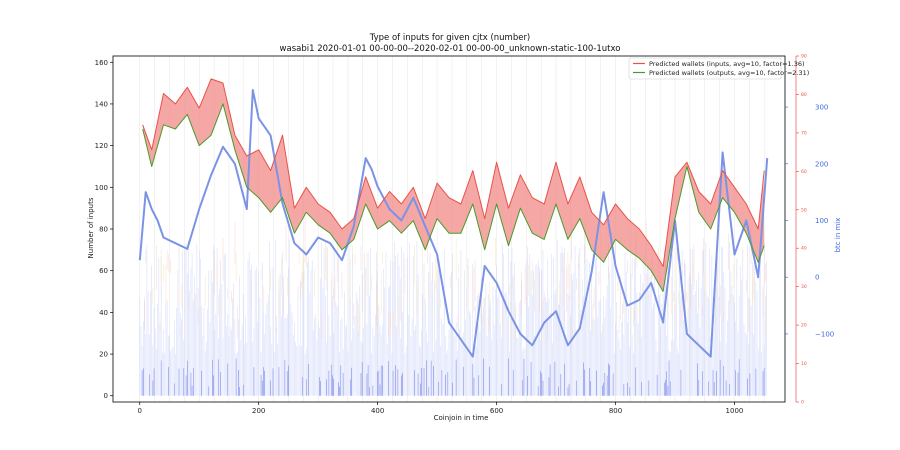 Image resolution: width=900 pixels, height=450 pixels. Describe the element at coordinates (101, 188) in the screenshot. I see `y-tick-label: 100` at that location.